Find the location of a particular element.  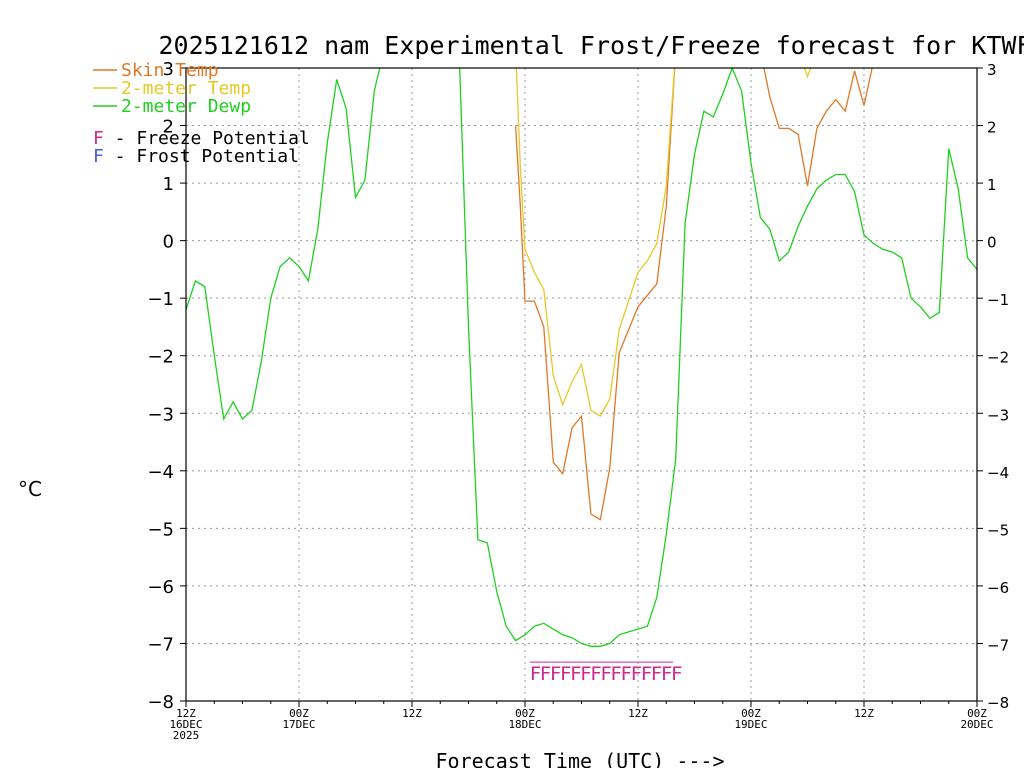

y-tick-label-right: 3 is located at coordinates (992, 70).